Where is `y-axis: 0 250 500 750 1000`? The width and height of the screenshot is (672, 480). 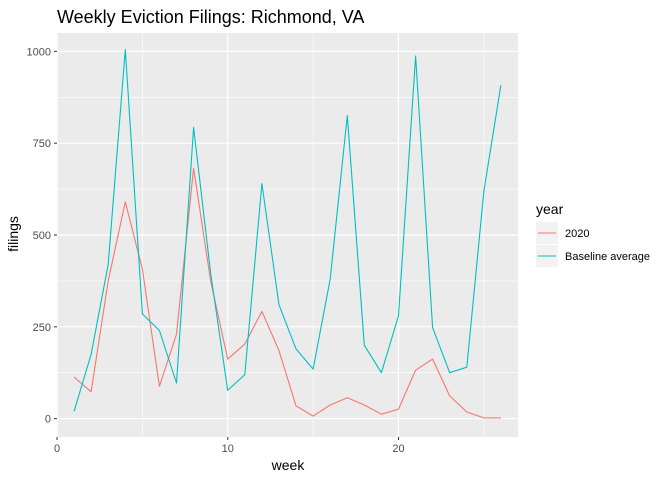
y-axis: 0 250 500 750 1000 is located at coordinates (42, 236).